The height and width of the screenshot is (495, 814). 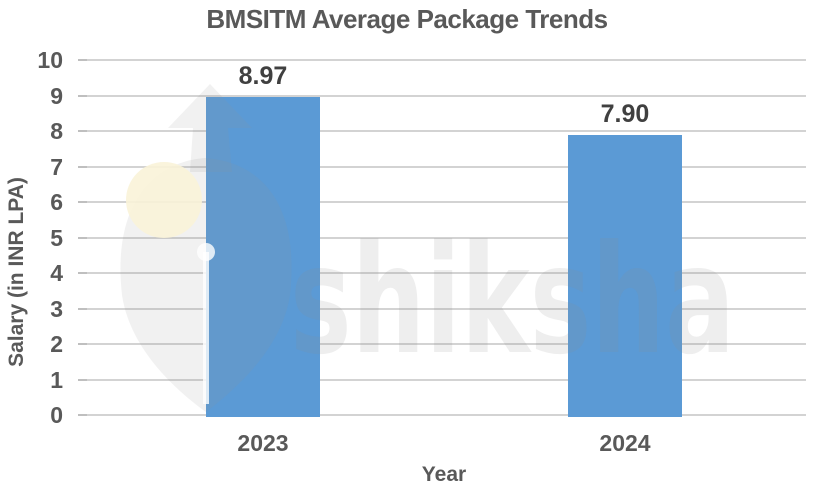 I want to click on y-axis-title: Salary (in INR LPA), so click(x=16, y=272).